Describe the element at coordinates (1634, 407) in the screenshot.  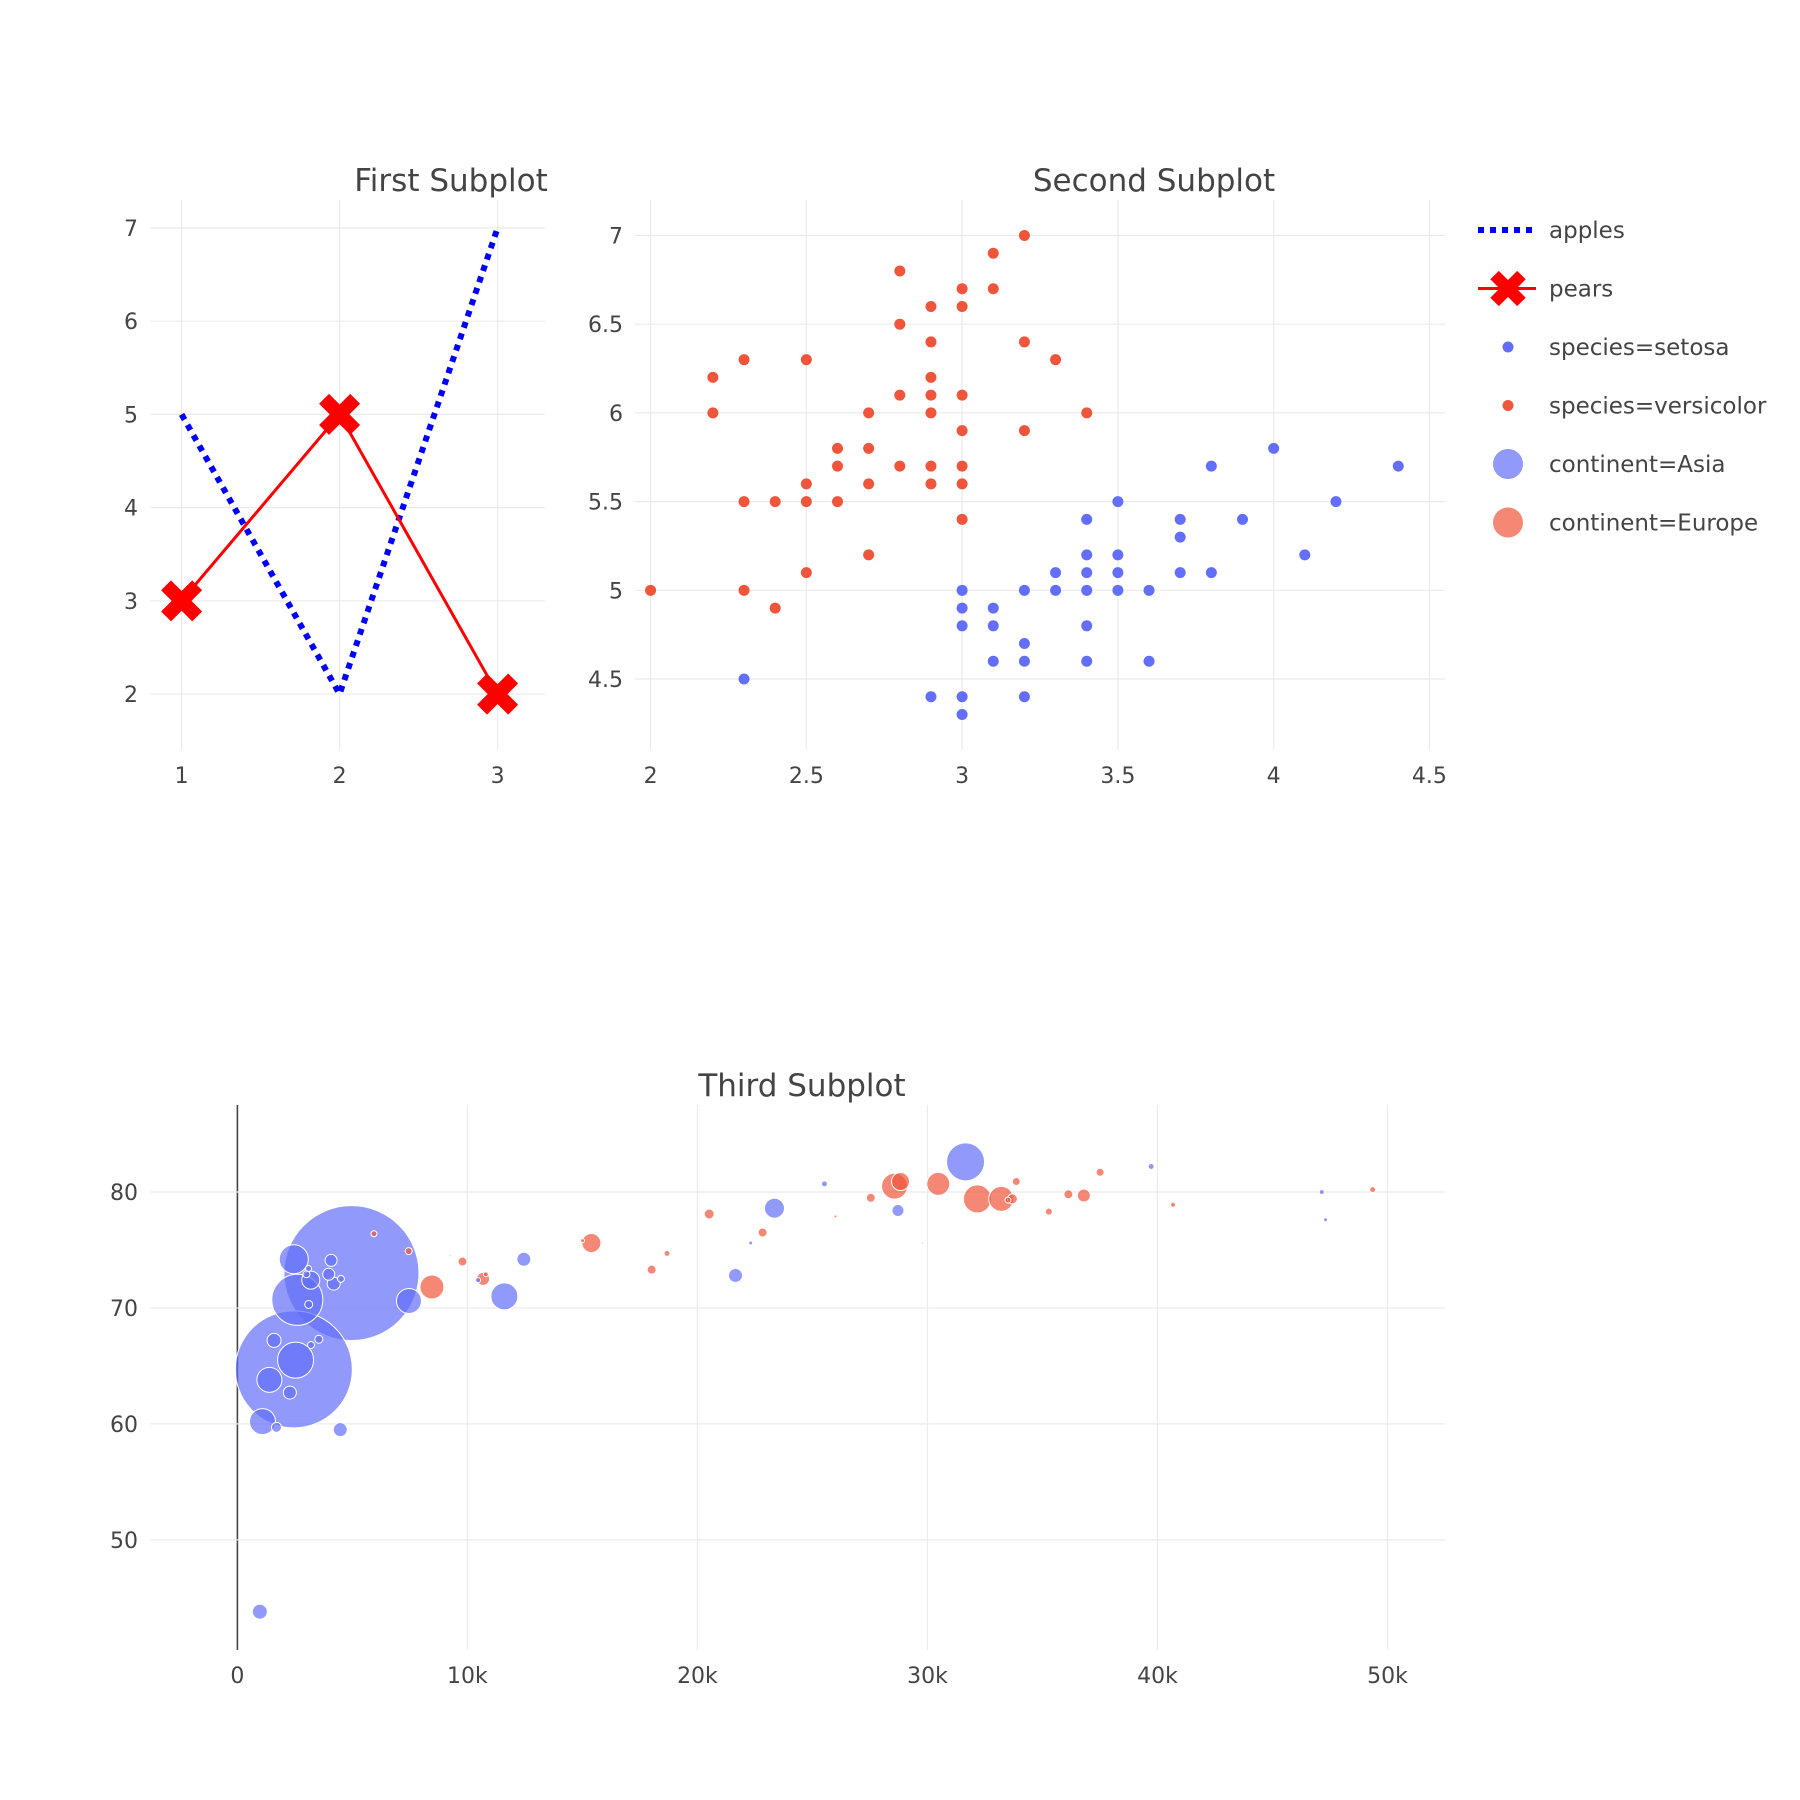
I see `legend-item: species=versicolor` at that location.